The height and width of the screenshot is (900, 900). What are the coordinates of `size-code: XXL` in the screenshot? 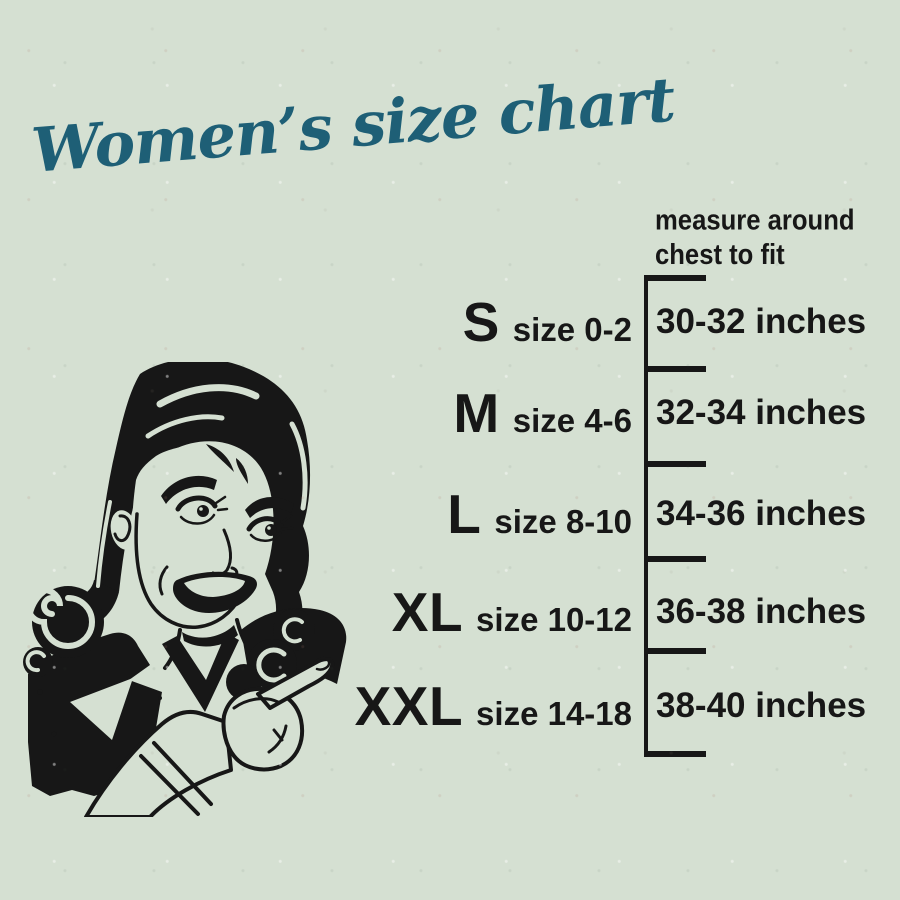 It's located at (409, 706).